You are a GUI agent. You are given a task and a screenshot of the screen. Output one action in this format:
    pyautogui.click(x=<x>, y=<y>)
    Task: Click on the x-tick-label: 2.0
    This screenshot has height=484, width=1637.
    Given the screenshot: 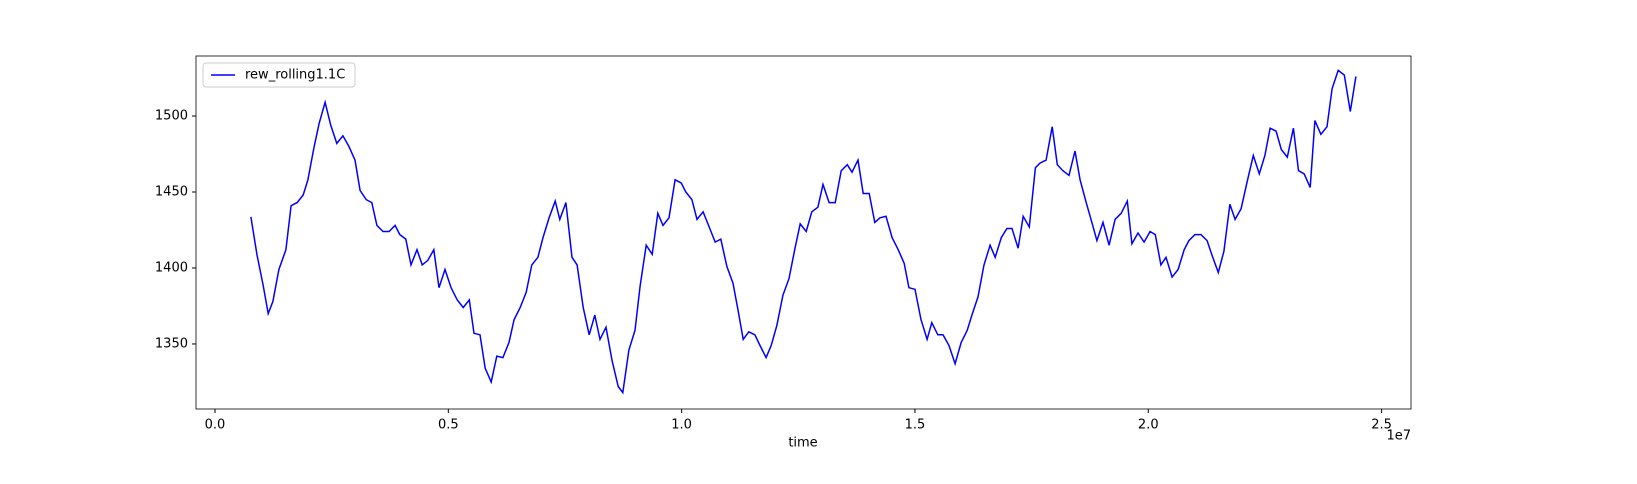 What is the action you would take?
    pyautogui.click(x=1148, y=425)
    